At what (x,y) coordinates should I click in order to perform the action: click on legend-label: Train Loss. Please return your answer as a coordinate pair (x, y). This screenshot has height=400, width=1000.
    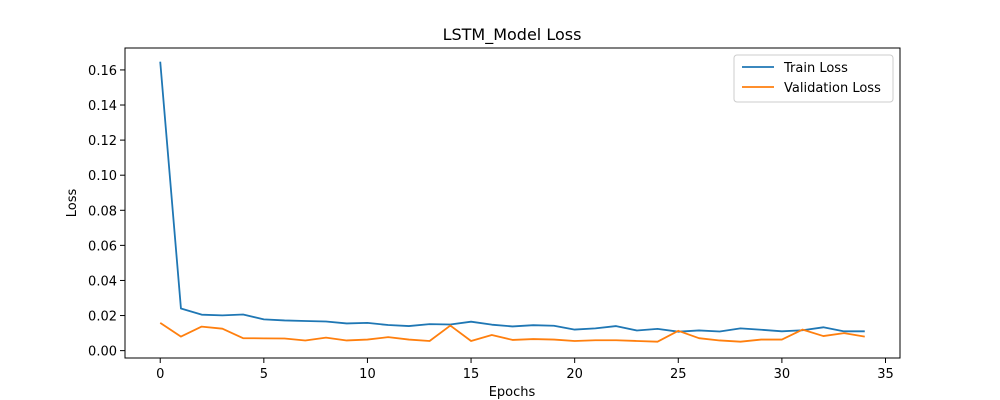
    Looking at the image, I should click on (815, 68).